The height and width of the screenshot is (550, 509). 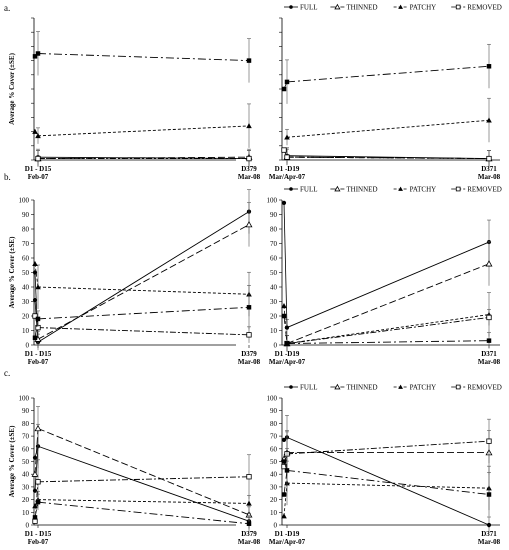 What do you see at coordinates (12, 88) in the screenshot?
I see `y-axis-title: Average % Cover (±SE)` at bounding box center [12, 88].